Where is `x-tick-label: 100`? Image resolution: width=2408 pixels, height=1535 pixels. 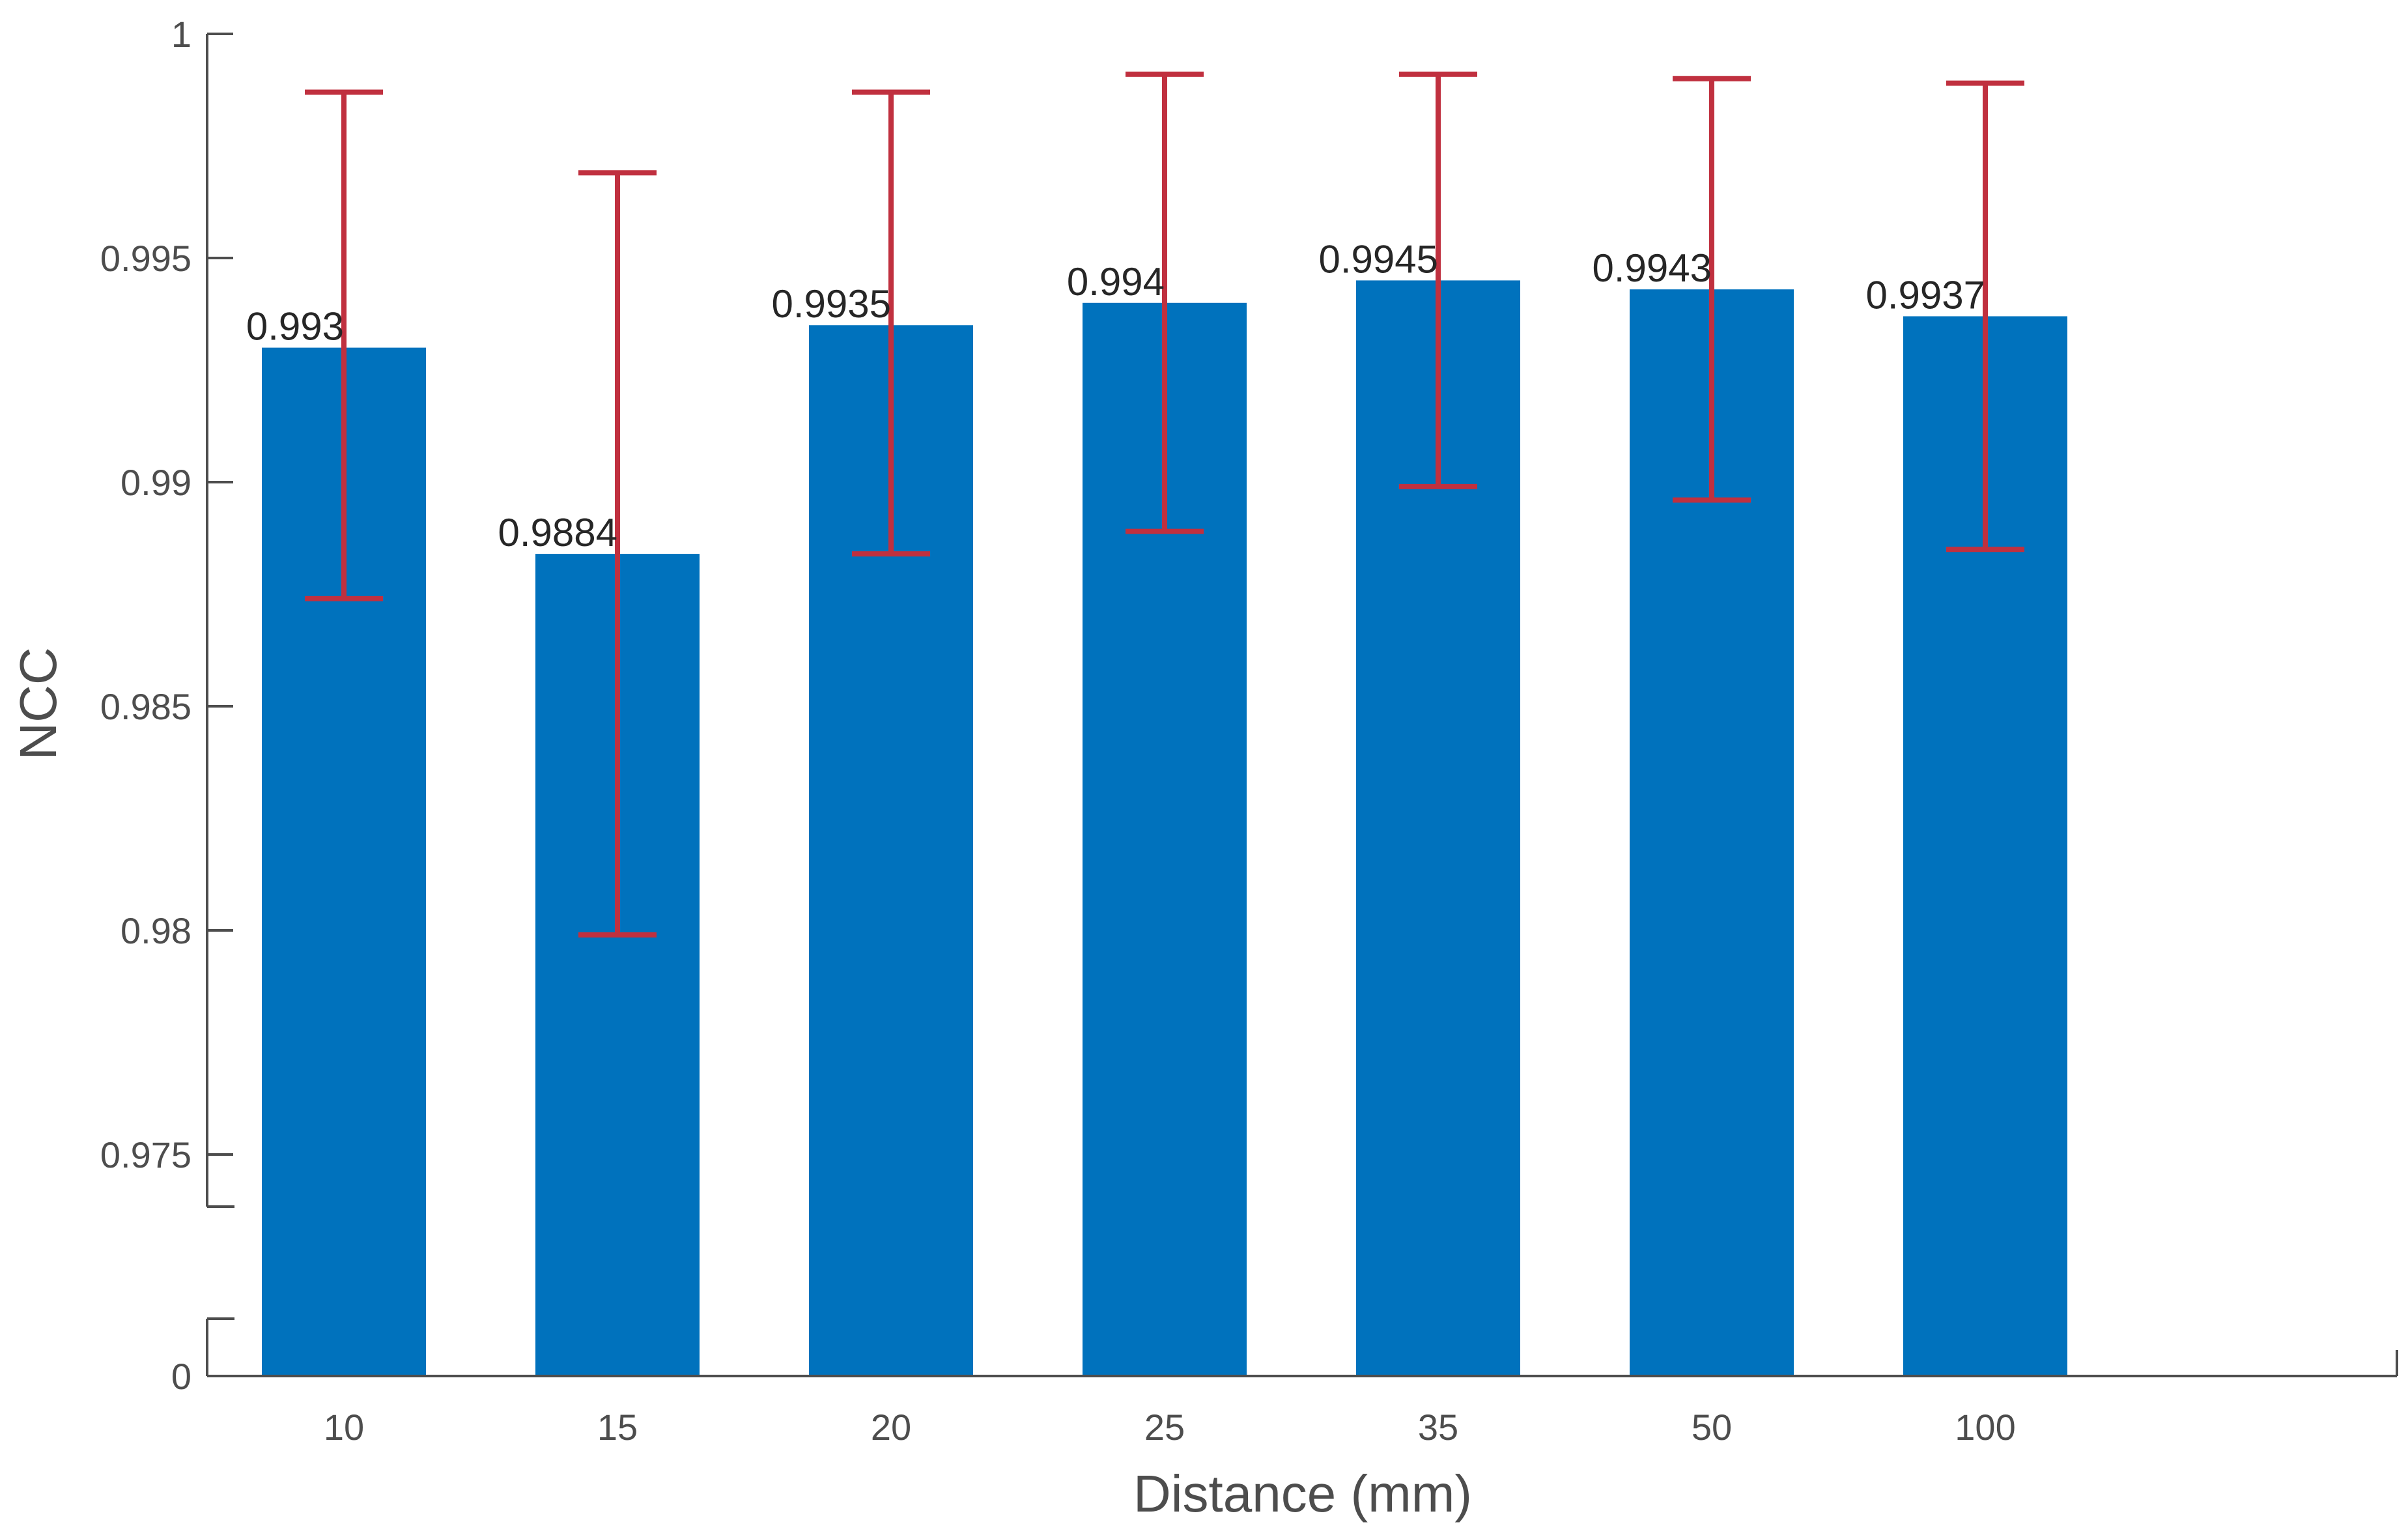
x-tick-label: 100 is located at coordinates (1985, 1427).